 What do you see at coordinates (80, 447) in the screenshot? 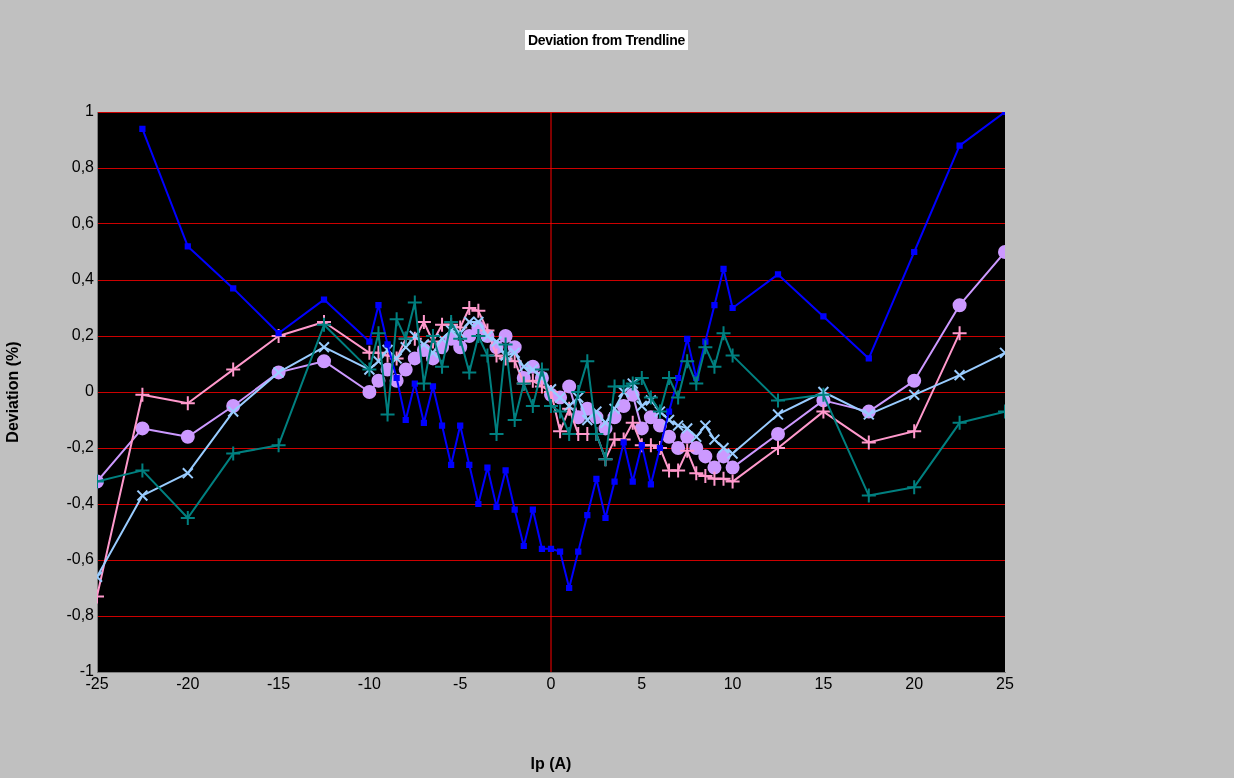
I see `y-tick-label: -0,2` at bounding box center [80, 447].